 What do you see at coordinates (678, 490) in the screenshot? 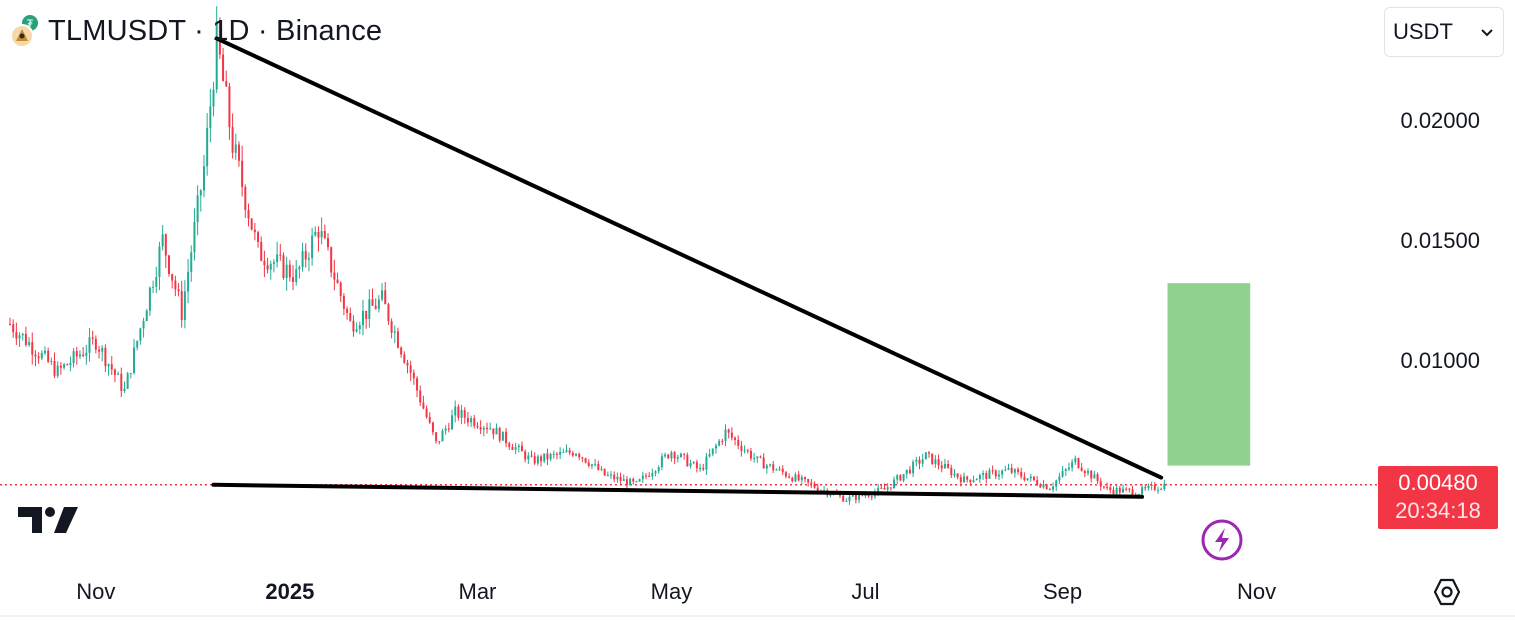
I see `support-line` at bounding box center [678, 490].